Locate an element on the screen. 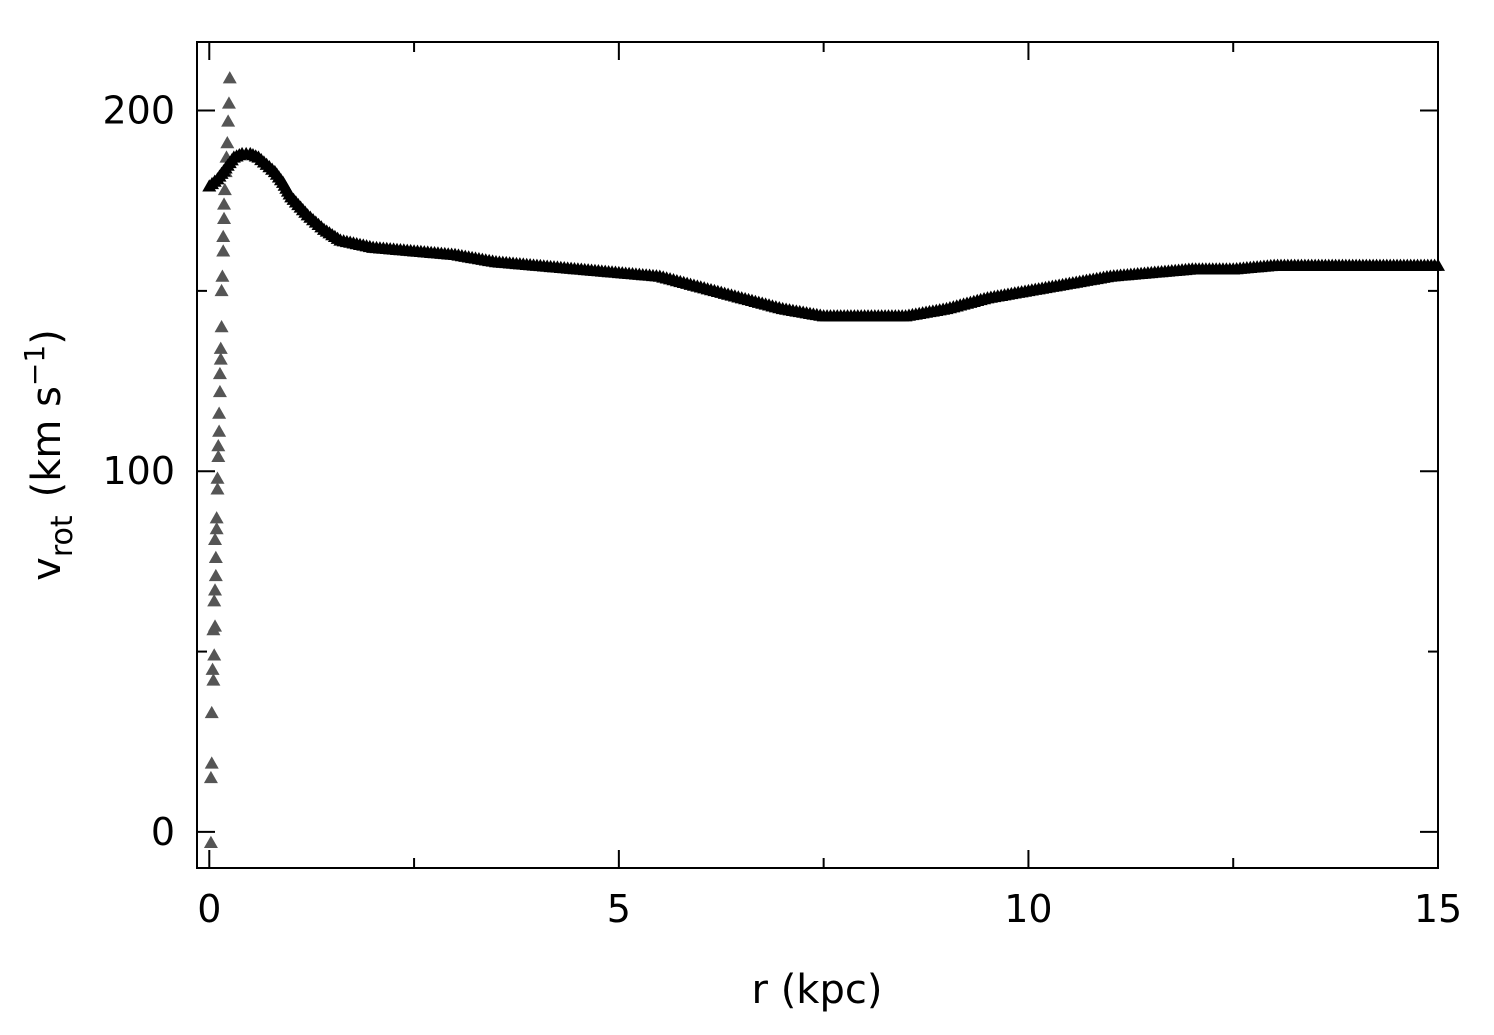 This screenshot has height=1035, width=1494. x-axis-title: r (kpc) is located at coordinates (817, 990).